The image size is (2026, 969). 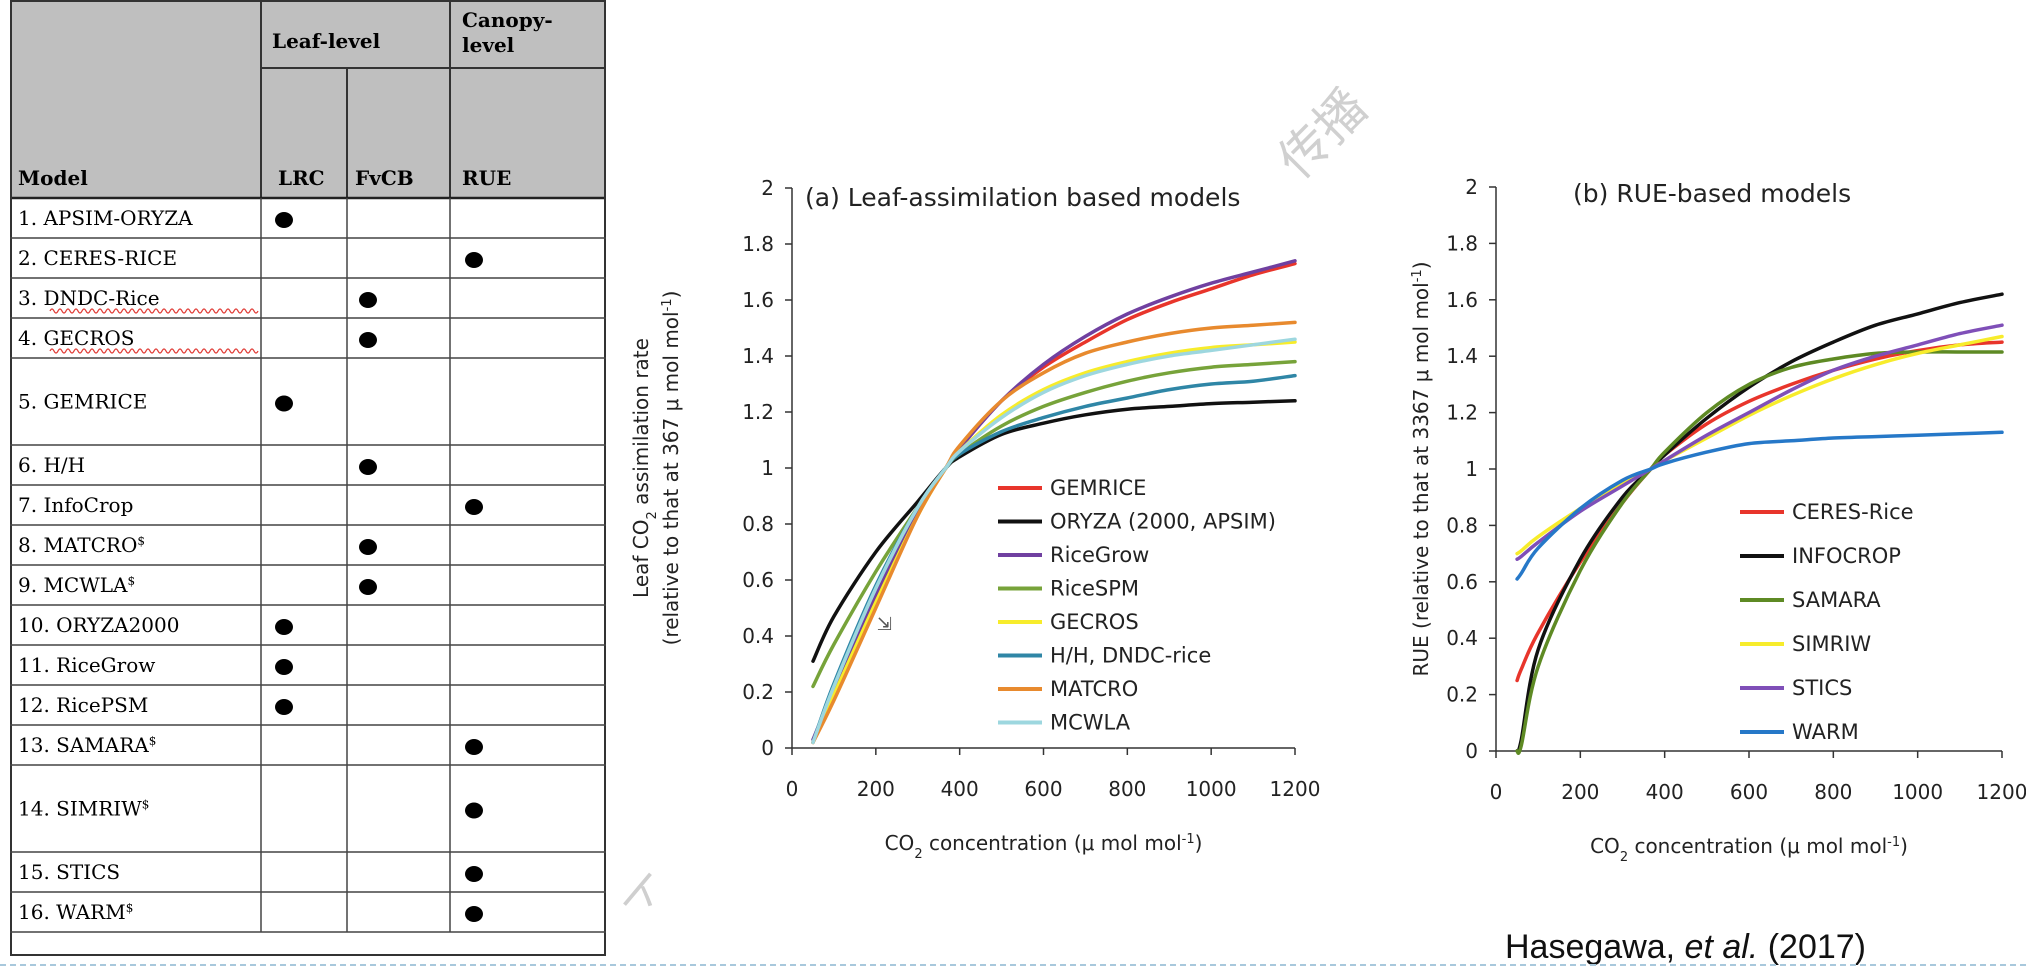 What do you see at coordinates (671, 468) in the screenshot?
I see `y-axis-label: (relative to that at 367 μ mol mol-1)` at bounding box center [671, 468].